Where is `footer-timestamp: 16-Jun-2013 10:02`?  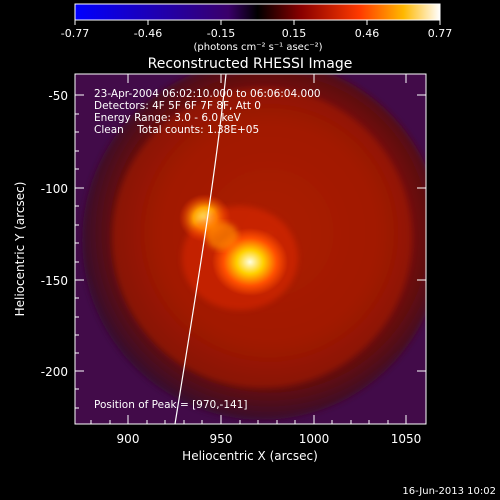
footer-timestamp: 16-Jun-2013 10:02 is located at coordinates (449, 491).